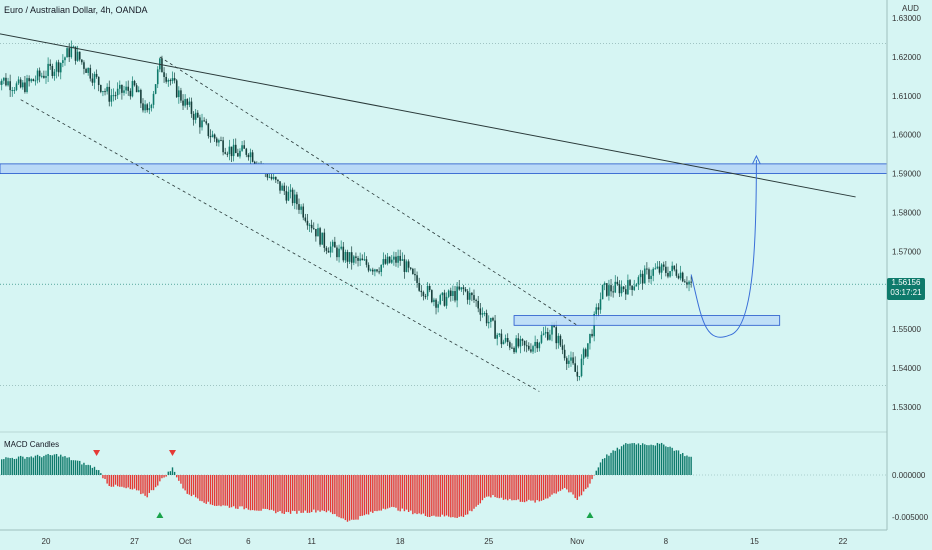 This screenshot has height=550, width=932. Describe the element at coordinates (647, 320) in the screenshot. I see `support-box` at that location.